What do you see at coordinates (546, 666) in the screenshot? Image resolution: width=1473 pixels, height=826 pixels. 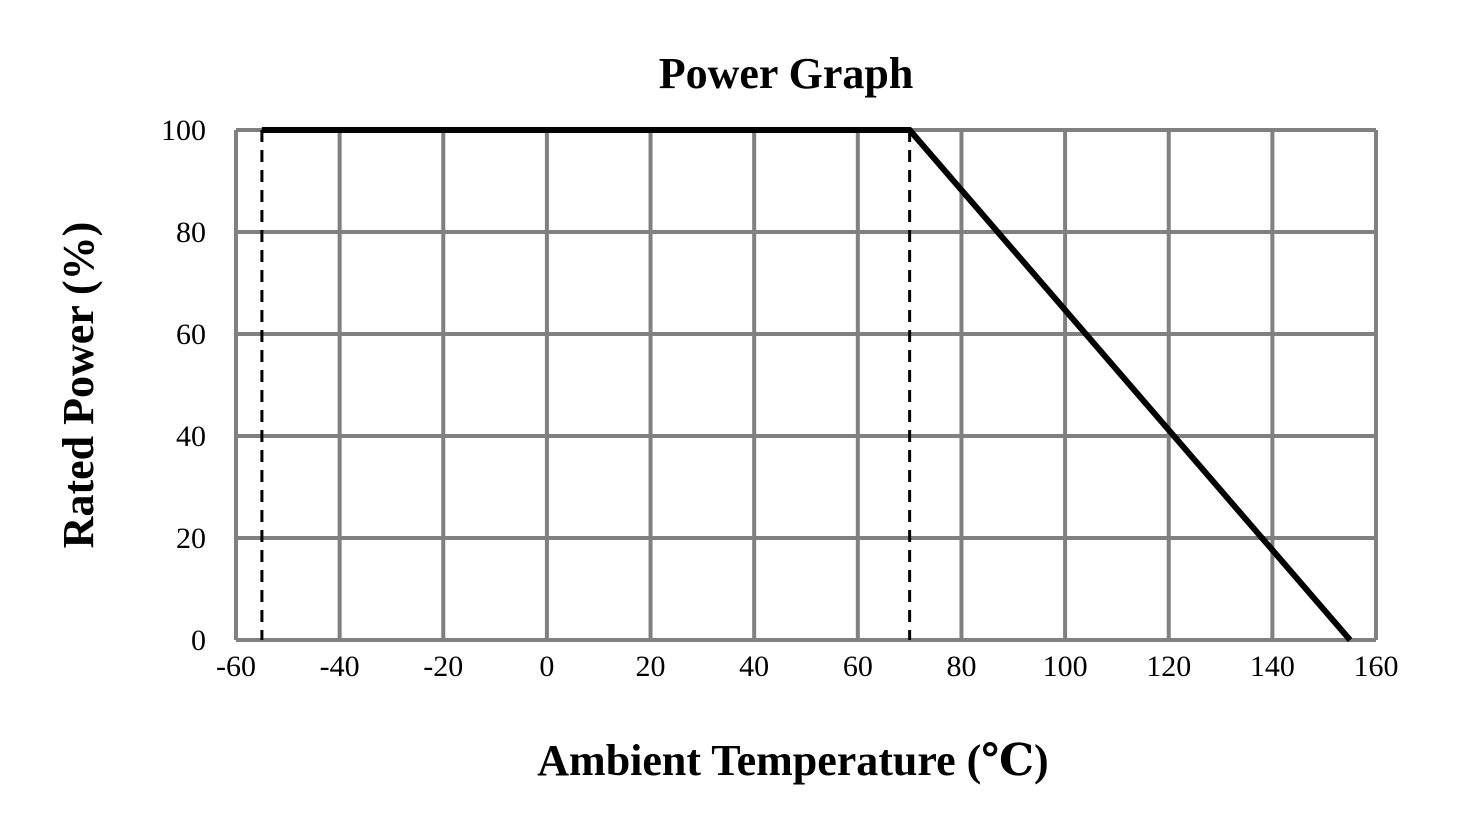 I see `x-tick-label: 0` at bounding box center [546, 666].